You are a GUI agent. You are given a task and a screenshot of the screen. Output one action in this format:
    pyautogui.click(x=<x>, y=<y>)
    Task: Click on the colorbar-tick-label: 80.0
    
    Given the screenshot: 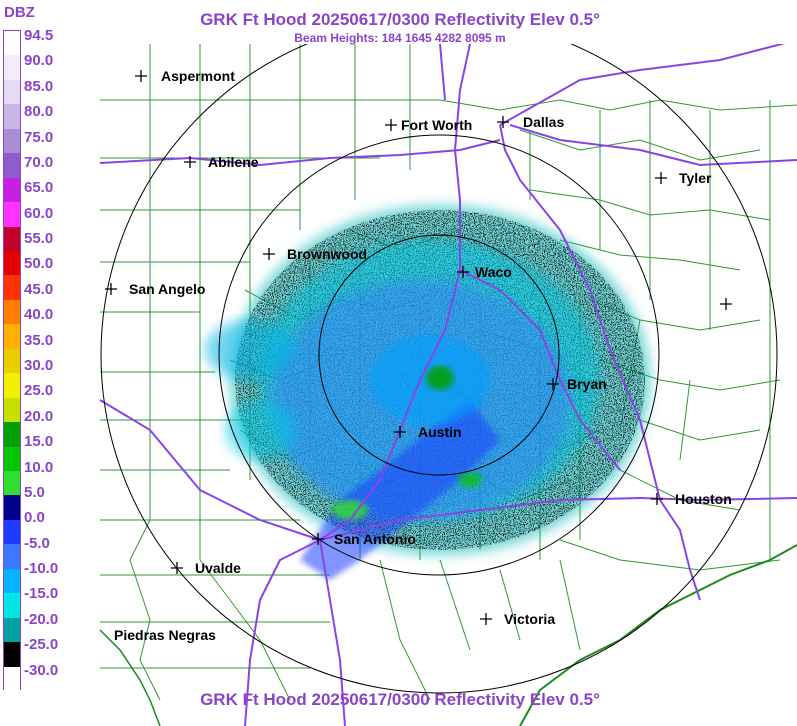 What is the action you would take?
    pyautogui.click(x=39, y=112)
    